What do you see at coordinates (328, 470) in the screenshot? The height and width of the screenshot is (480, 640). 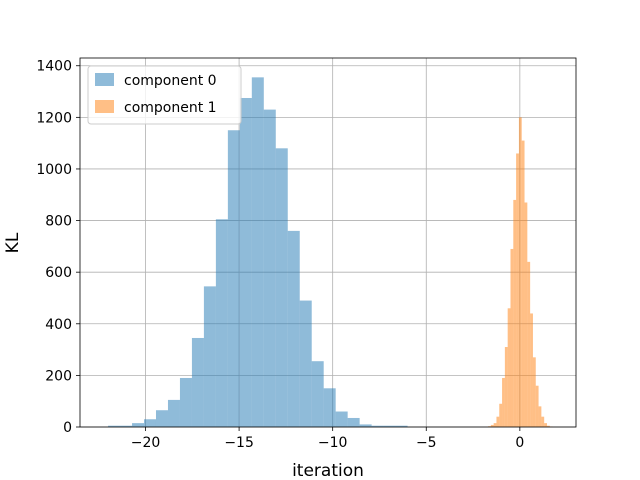 I see `x-axis-label: iteration` at bounding box center [328, 470].